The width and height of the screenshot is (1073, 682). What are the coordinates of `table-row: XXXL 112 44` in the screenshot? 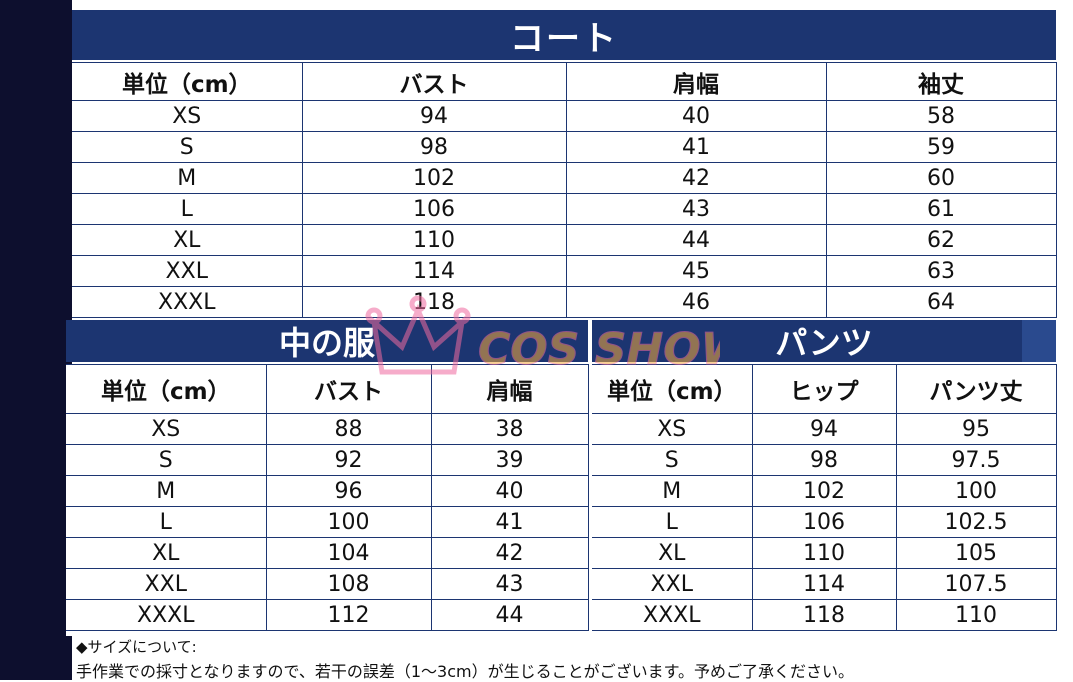 It's located at (327, 615).